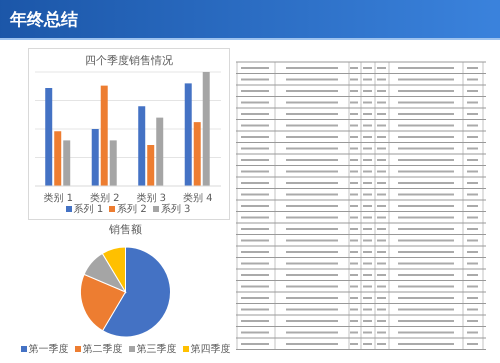 The width and height of the screenshot is (500, 363). What do you see at coordinates (132, 209) in the screenshot?
I see `legend-label: 系列 2` at bounding box center [132, 209].